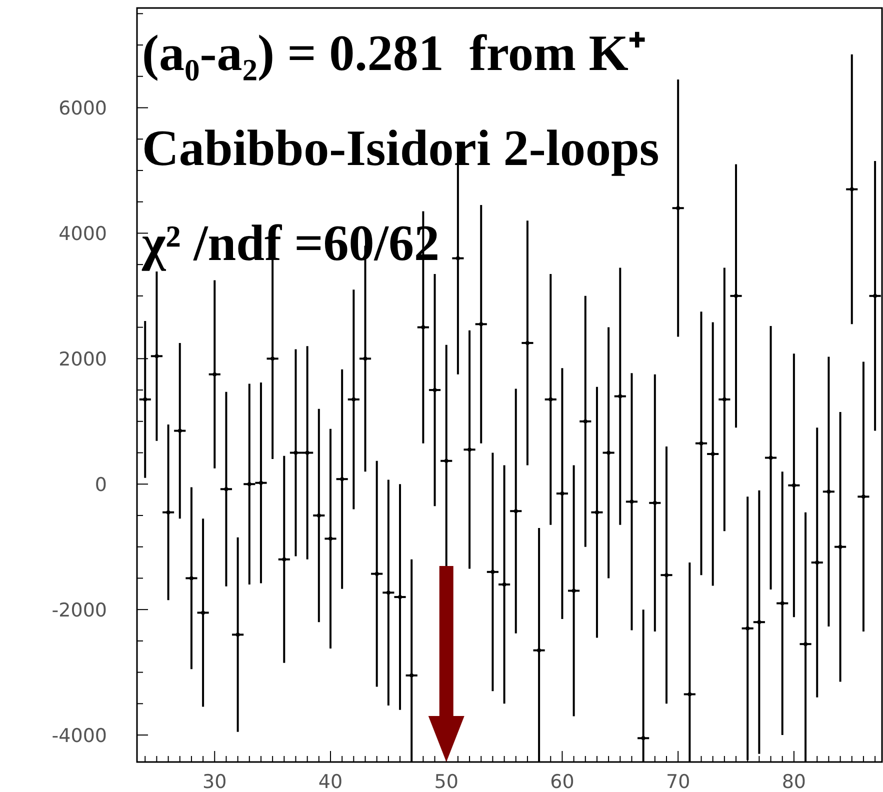 Image resolution: width=883 pixels, height=792 pixels. What do you see at coordinates (100, 485) in the screenshot?
I see `y-tick-label: 0` at bounding box center [100, 485].